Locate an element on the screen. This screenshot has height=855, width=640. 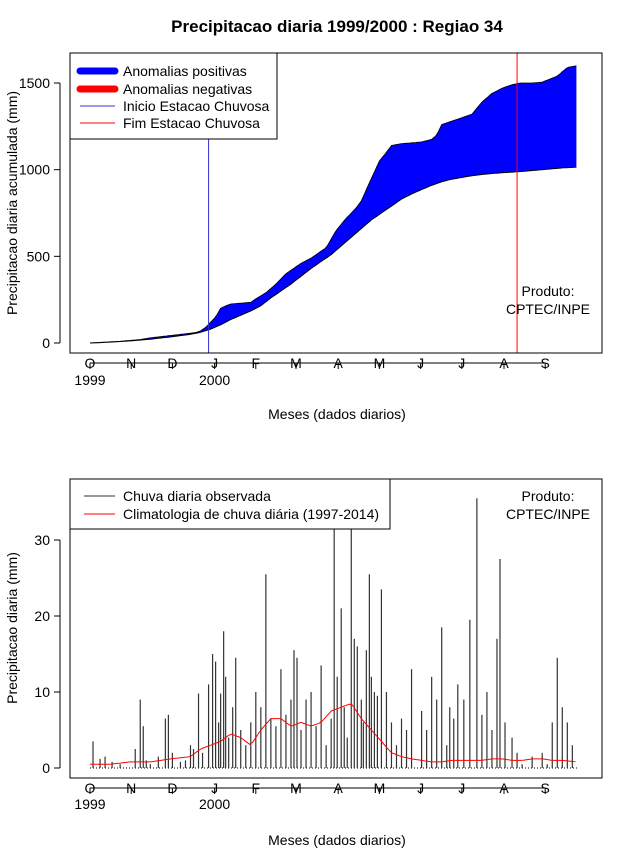
top-year-label: 2000 is located at coordinates (214, 380).